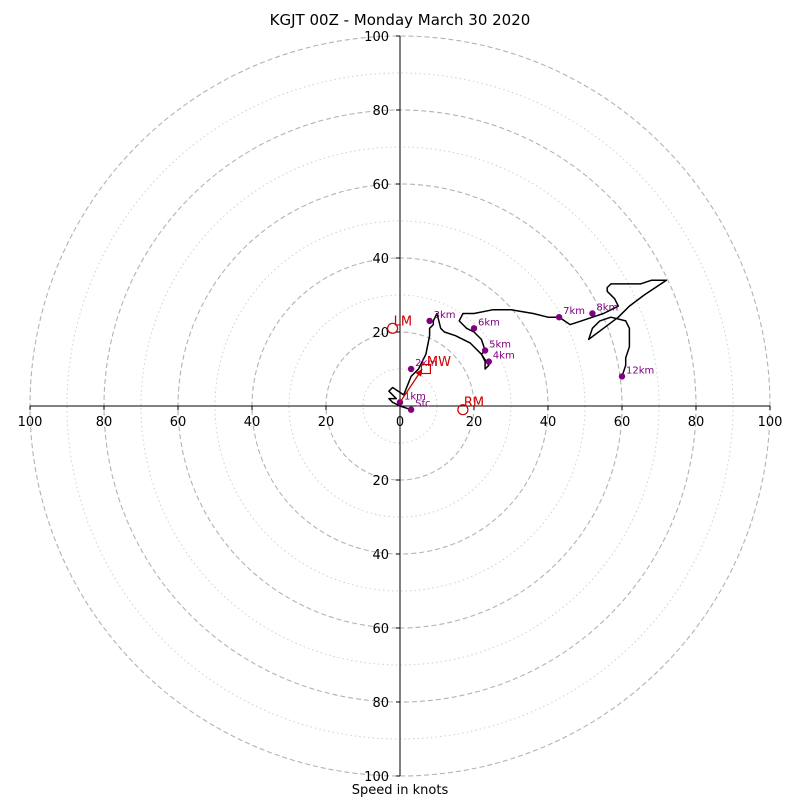 The image size is (800, 800). Describe the element at coordinates (488, 361) in the screenshot. I see `height-marker-4km` at that location.